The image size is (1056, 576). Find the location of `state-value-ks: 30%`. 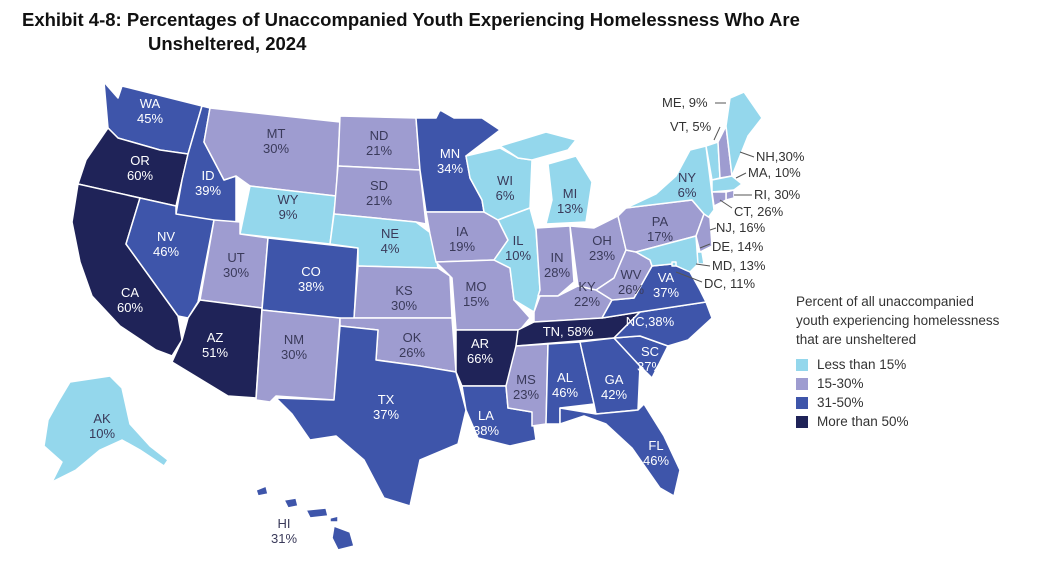

state-value-ks: 30% is located at coordinates (404, 305).